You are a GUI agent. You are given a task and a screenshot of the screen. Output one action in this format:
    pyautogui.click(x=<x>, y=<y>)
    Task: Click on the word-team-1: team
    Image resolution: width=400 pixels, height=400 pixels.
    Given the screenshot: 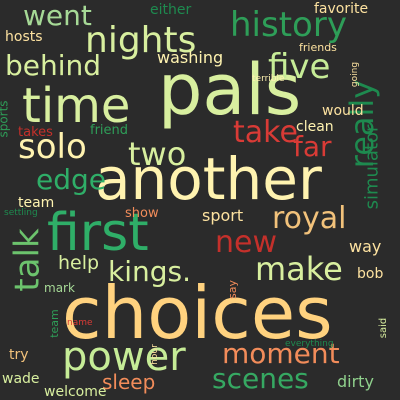 What is the action you would take?
    pyautogui.click(x=36, y=203)
    